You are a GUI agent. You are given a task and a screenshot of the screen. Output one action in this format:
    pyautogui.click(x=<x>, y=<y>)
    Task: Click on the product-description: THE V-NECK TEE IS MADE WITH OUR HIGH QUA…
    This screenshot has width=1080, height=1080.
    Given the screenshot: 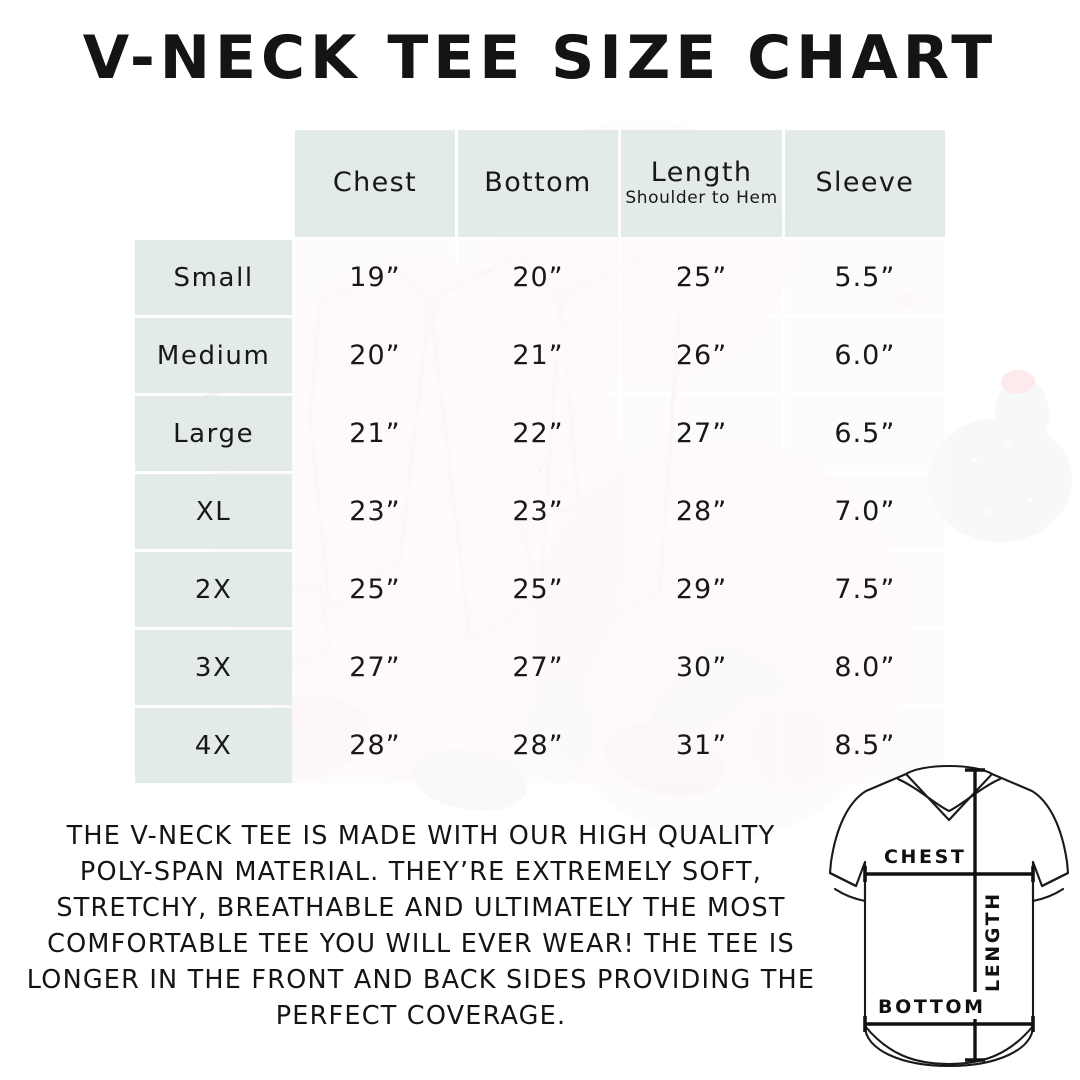 What is the action you would take?
    pyautogui.click(x=421, y=926)
    